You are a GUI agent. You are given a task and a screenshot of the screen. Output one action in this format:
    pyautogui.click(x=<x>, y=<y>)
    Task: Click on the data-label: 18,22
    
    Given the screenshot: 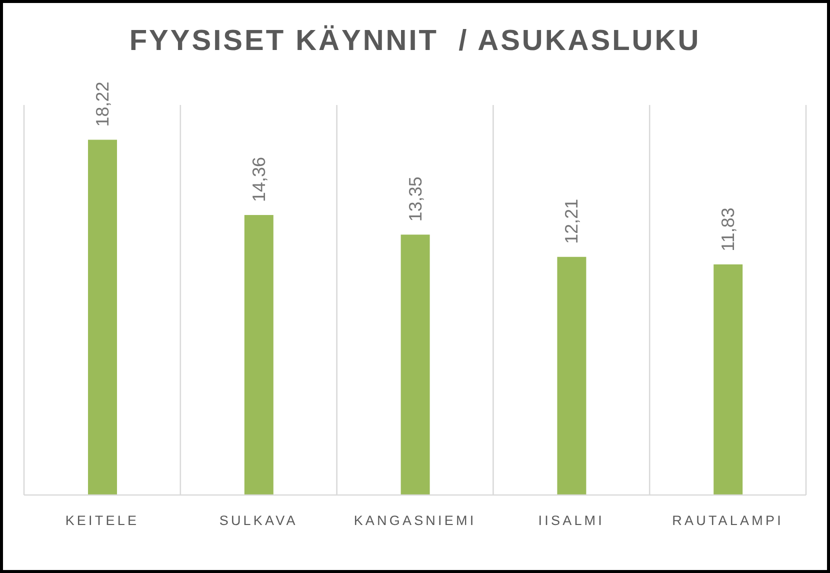 What is the action you would take?
    pyautogui.click(x=102, y=104)
    